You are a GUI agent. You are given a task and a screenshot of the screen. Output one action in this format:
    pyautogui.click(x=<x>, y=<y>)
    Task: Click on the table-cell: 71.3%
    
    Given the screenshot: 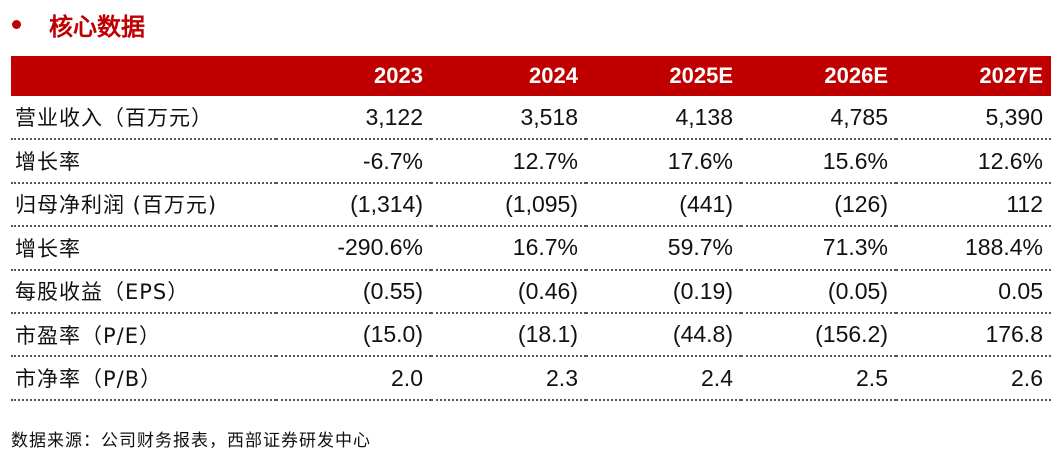 What is the action you would take?
    pyautogui.click(x=818, y=248)
    